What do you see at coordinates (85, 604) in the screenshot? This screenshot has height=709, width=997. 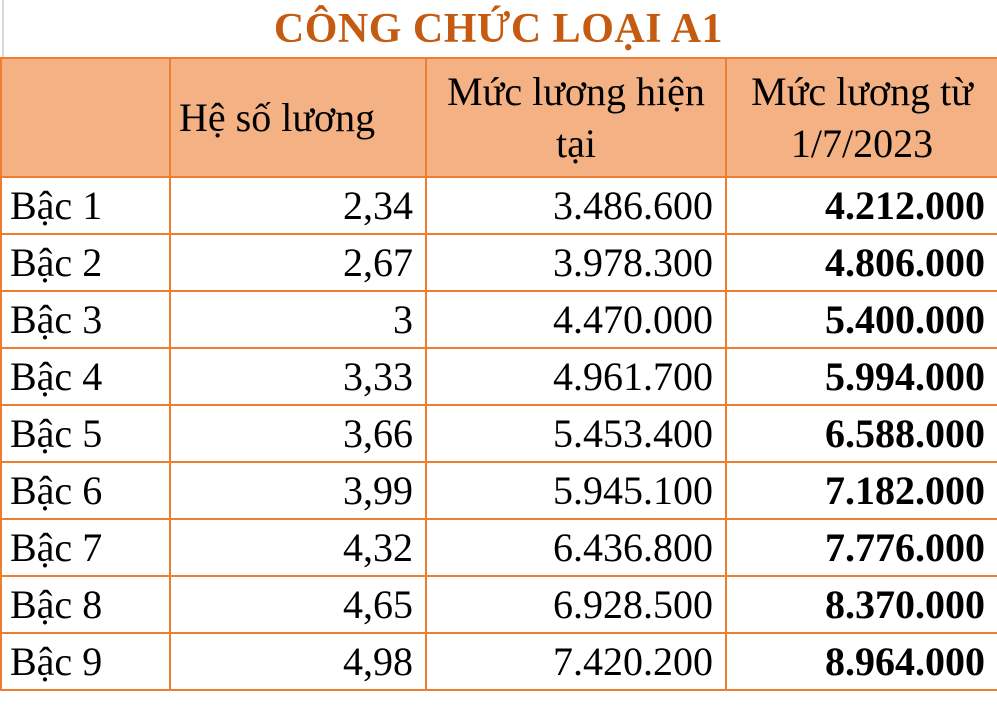 I see `row-label: Bậc 8` at bounding box center [85, 604].